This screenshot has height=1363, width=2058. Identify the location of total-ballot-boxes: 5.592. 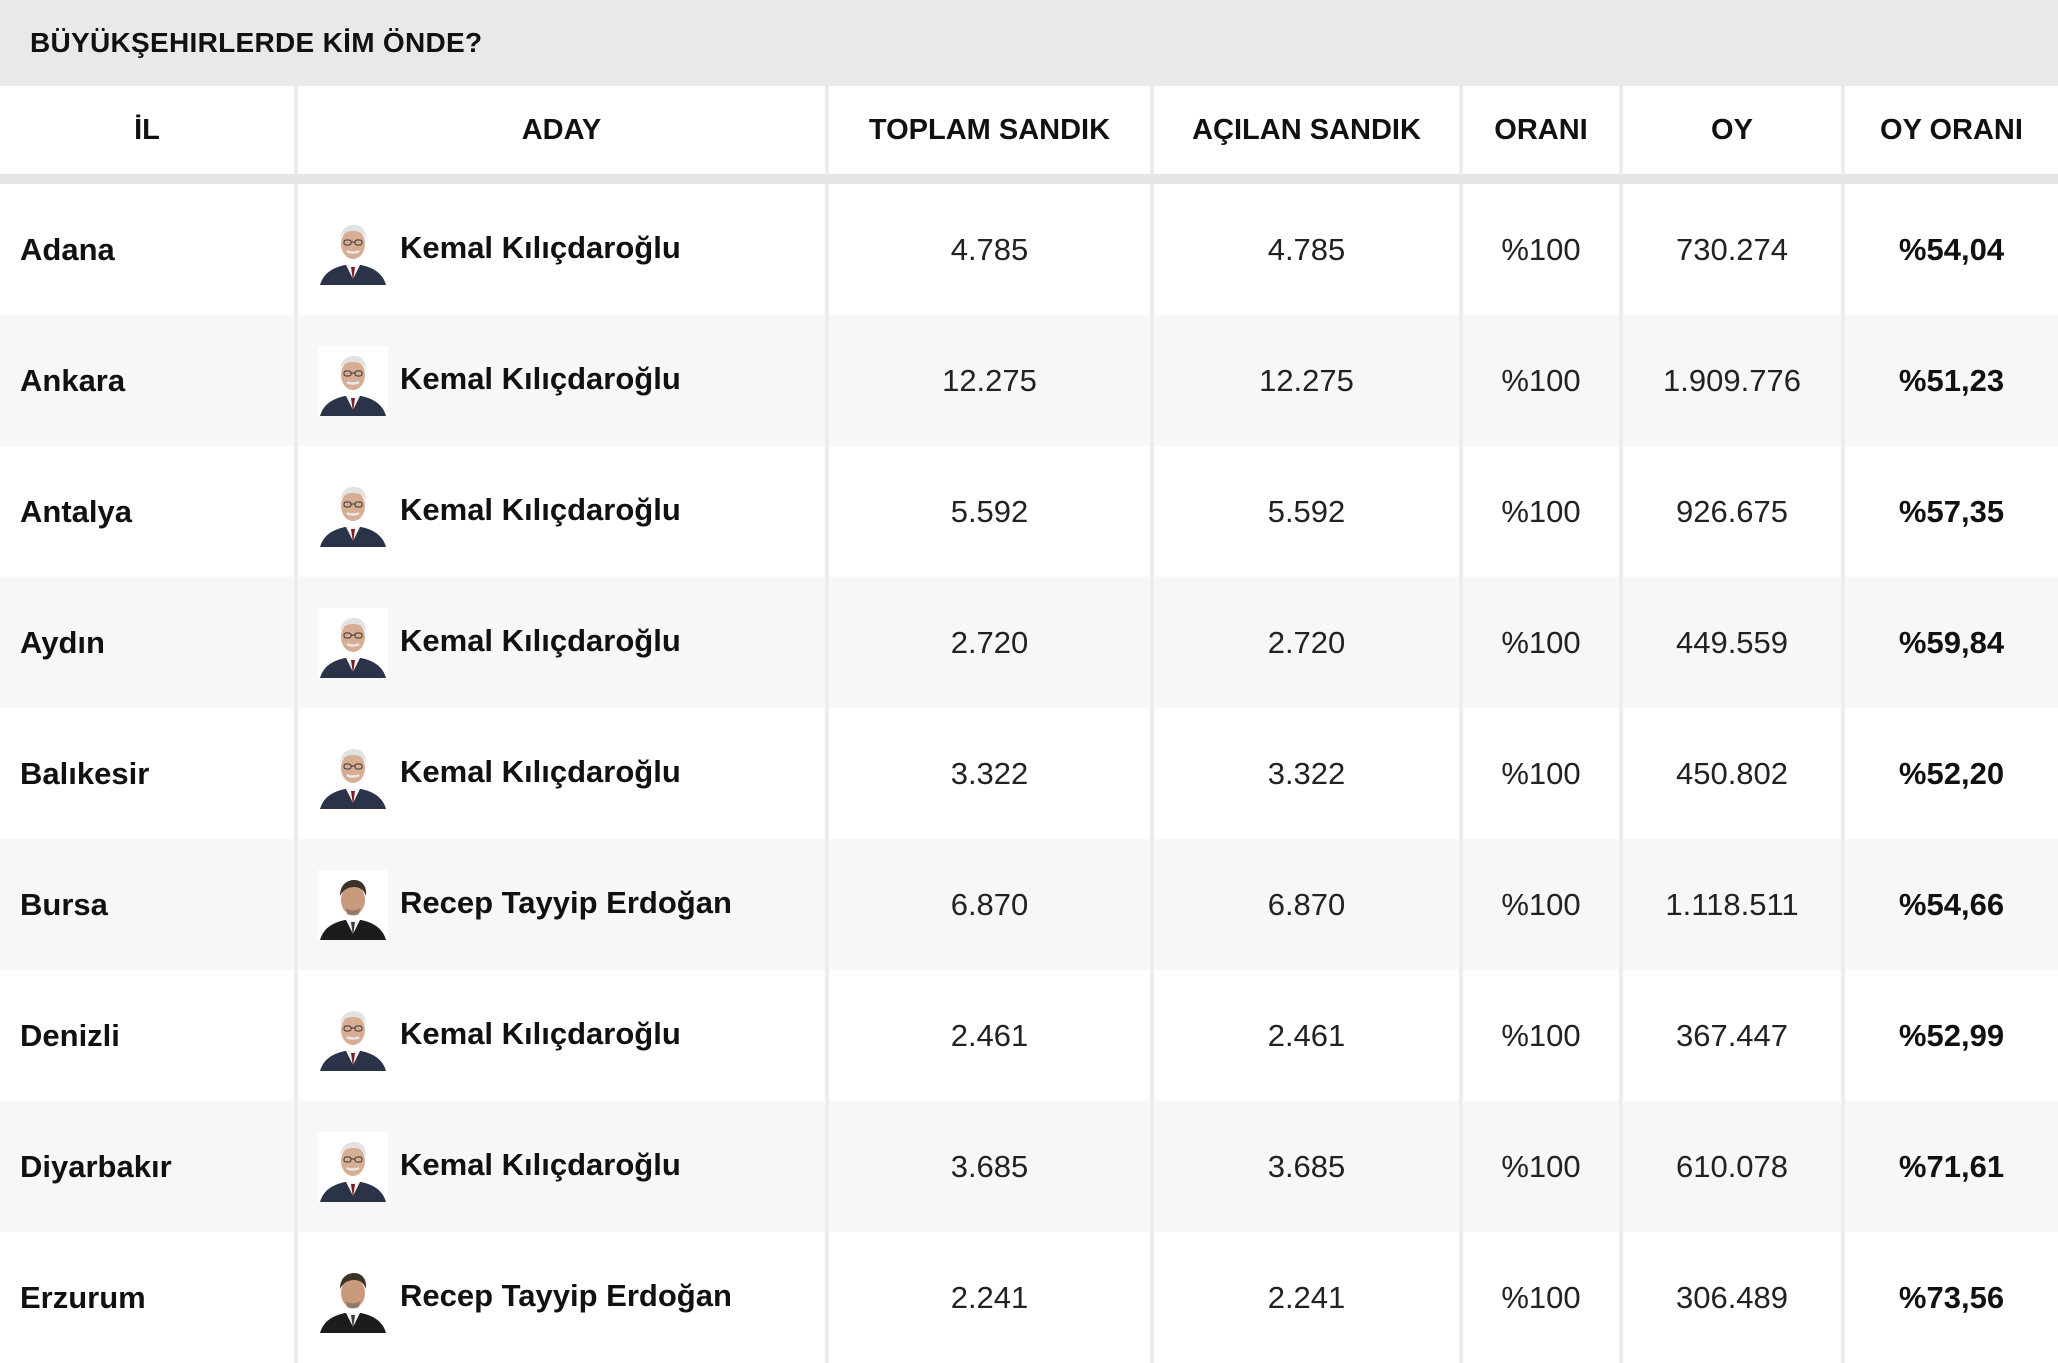
(990, 511).